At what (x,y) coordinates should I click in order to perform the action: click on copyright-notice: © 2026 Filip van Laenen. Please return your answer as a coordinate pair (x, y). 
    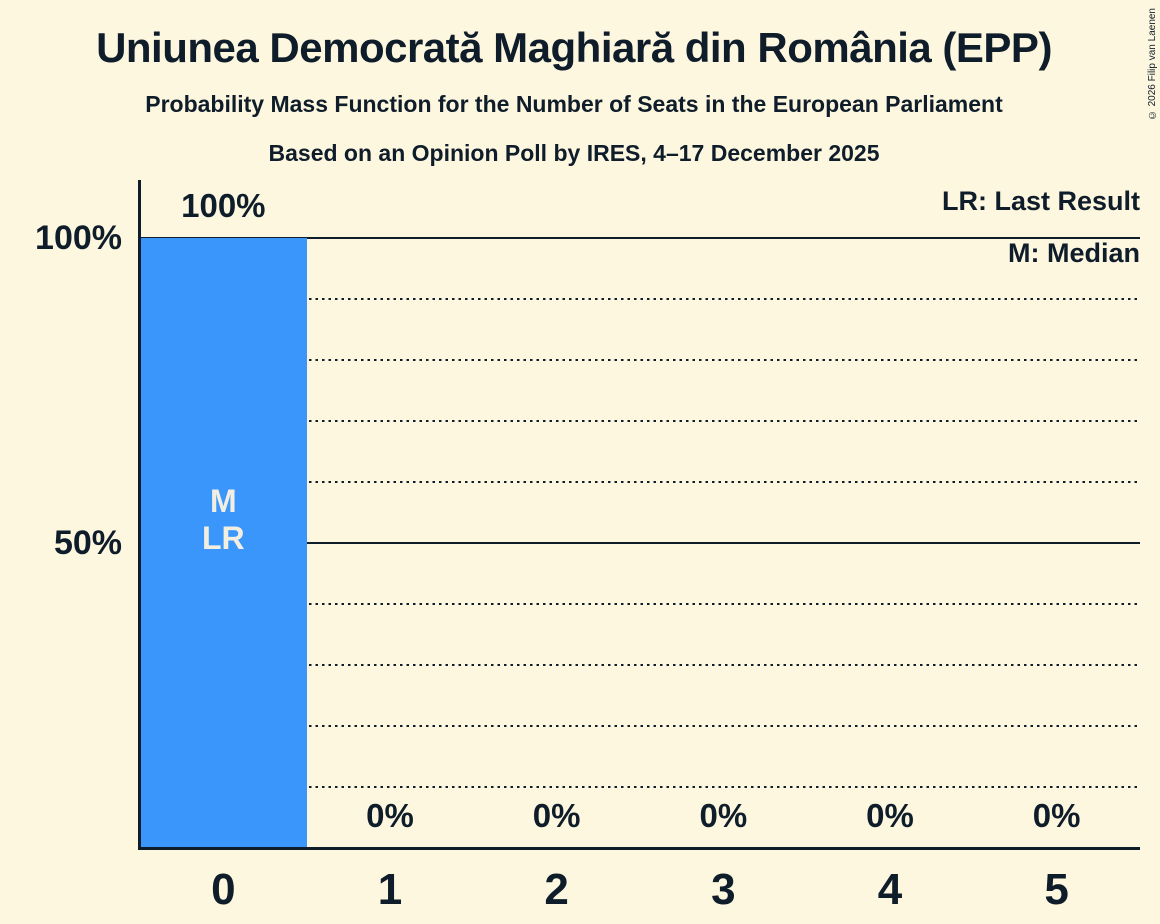
    Looking at the image, I should click on (1152, 64).